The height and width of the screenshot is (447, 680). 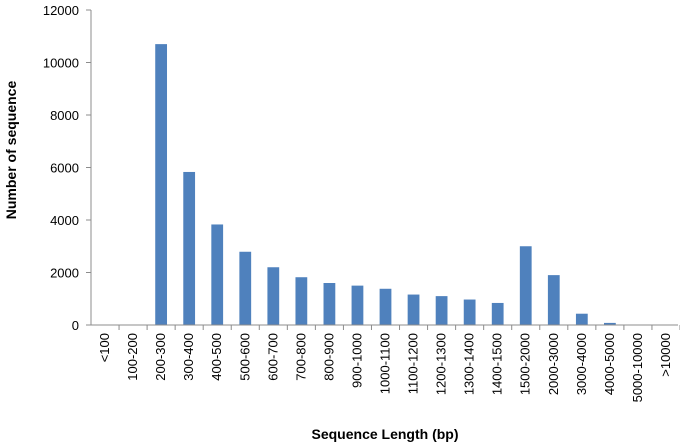 What do you see at coordinates (160, 357) in the screenshot?
I see `x-tick-label: 200-300` at bounding box center [160, 357].